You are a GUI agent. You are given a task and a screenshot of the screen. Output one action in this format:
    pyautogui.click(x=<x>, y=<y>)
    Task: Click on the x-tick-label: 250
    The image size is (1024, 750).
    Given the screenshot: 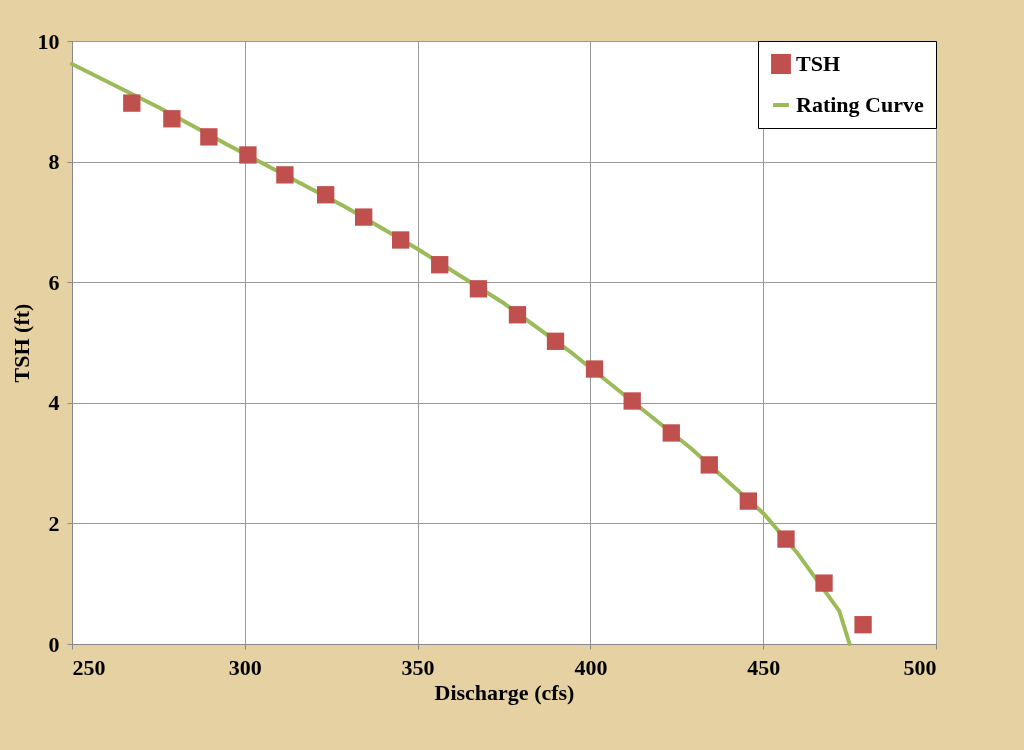 What is the action you would take?
    pyautogui.click(x=89, y=667)
    